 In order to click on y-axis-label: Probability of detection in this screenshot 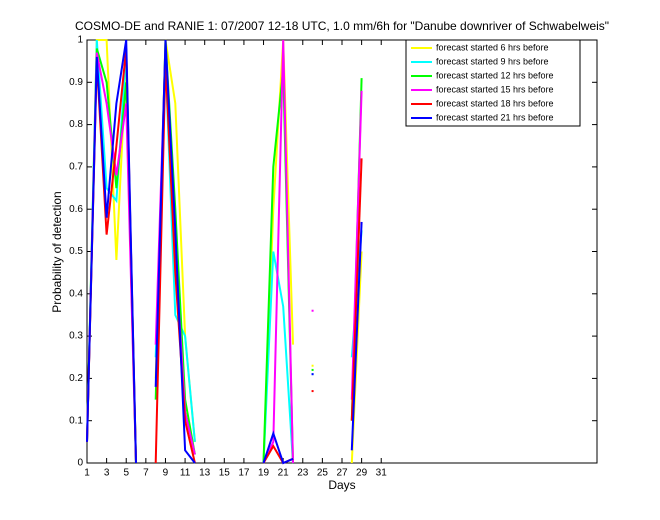, I will do `click(57, 251)`.